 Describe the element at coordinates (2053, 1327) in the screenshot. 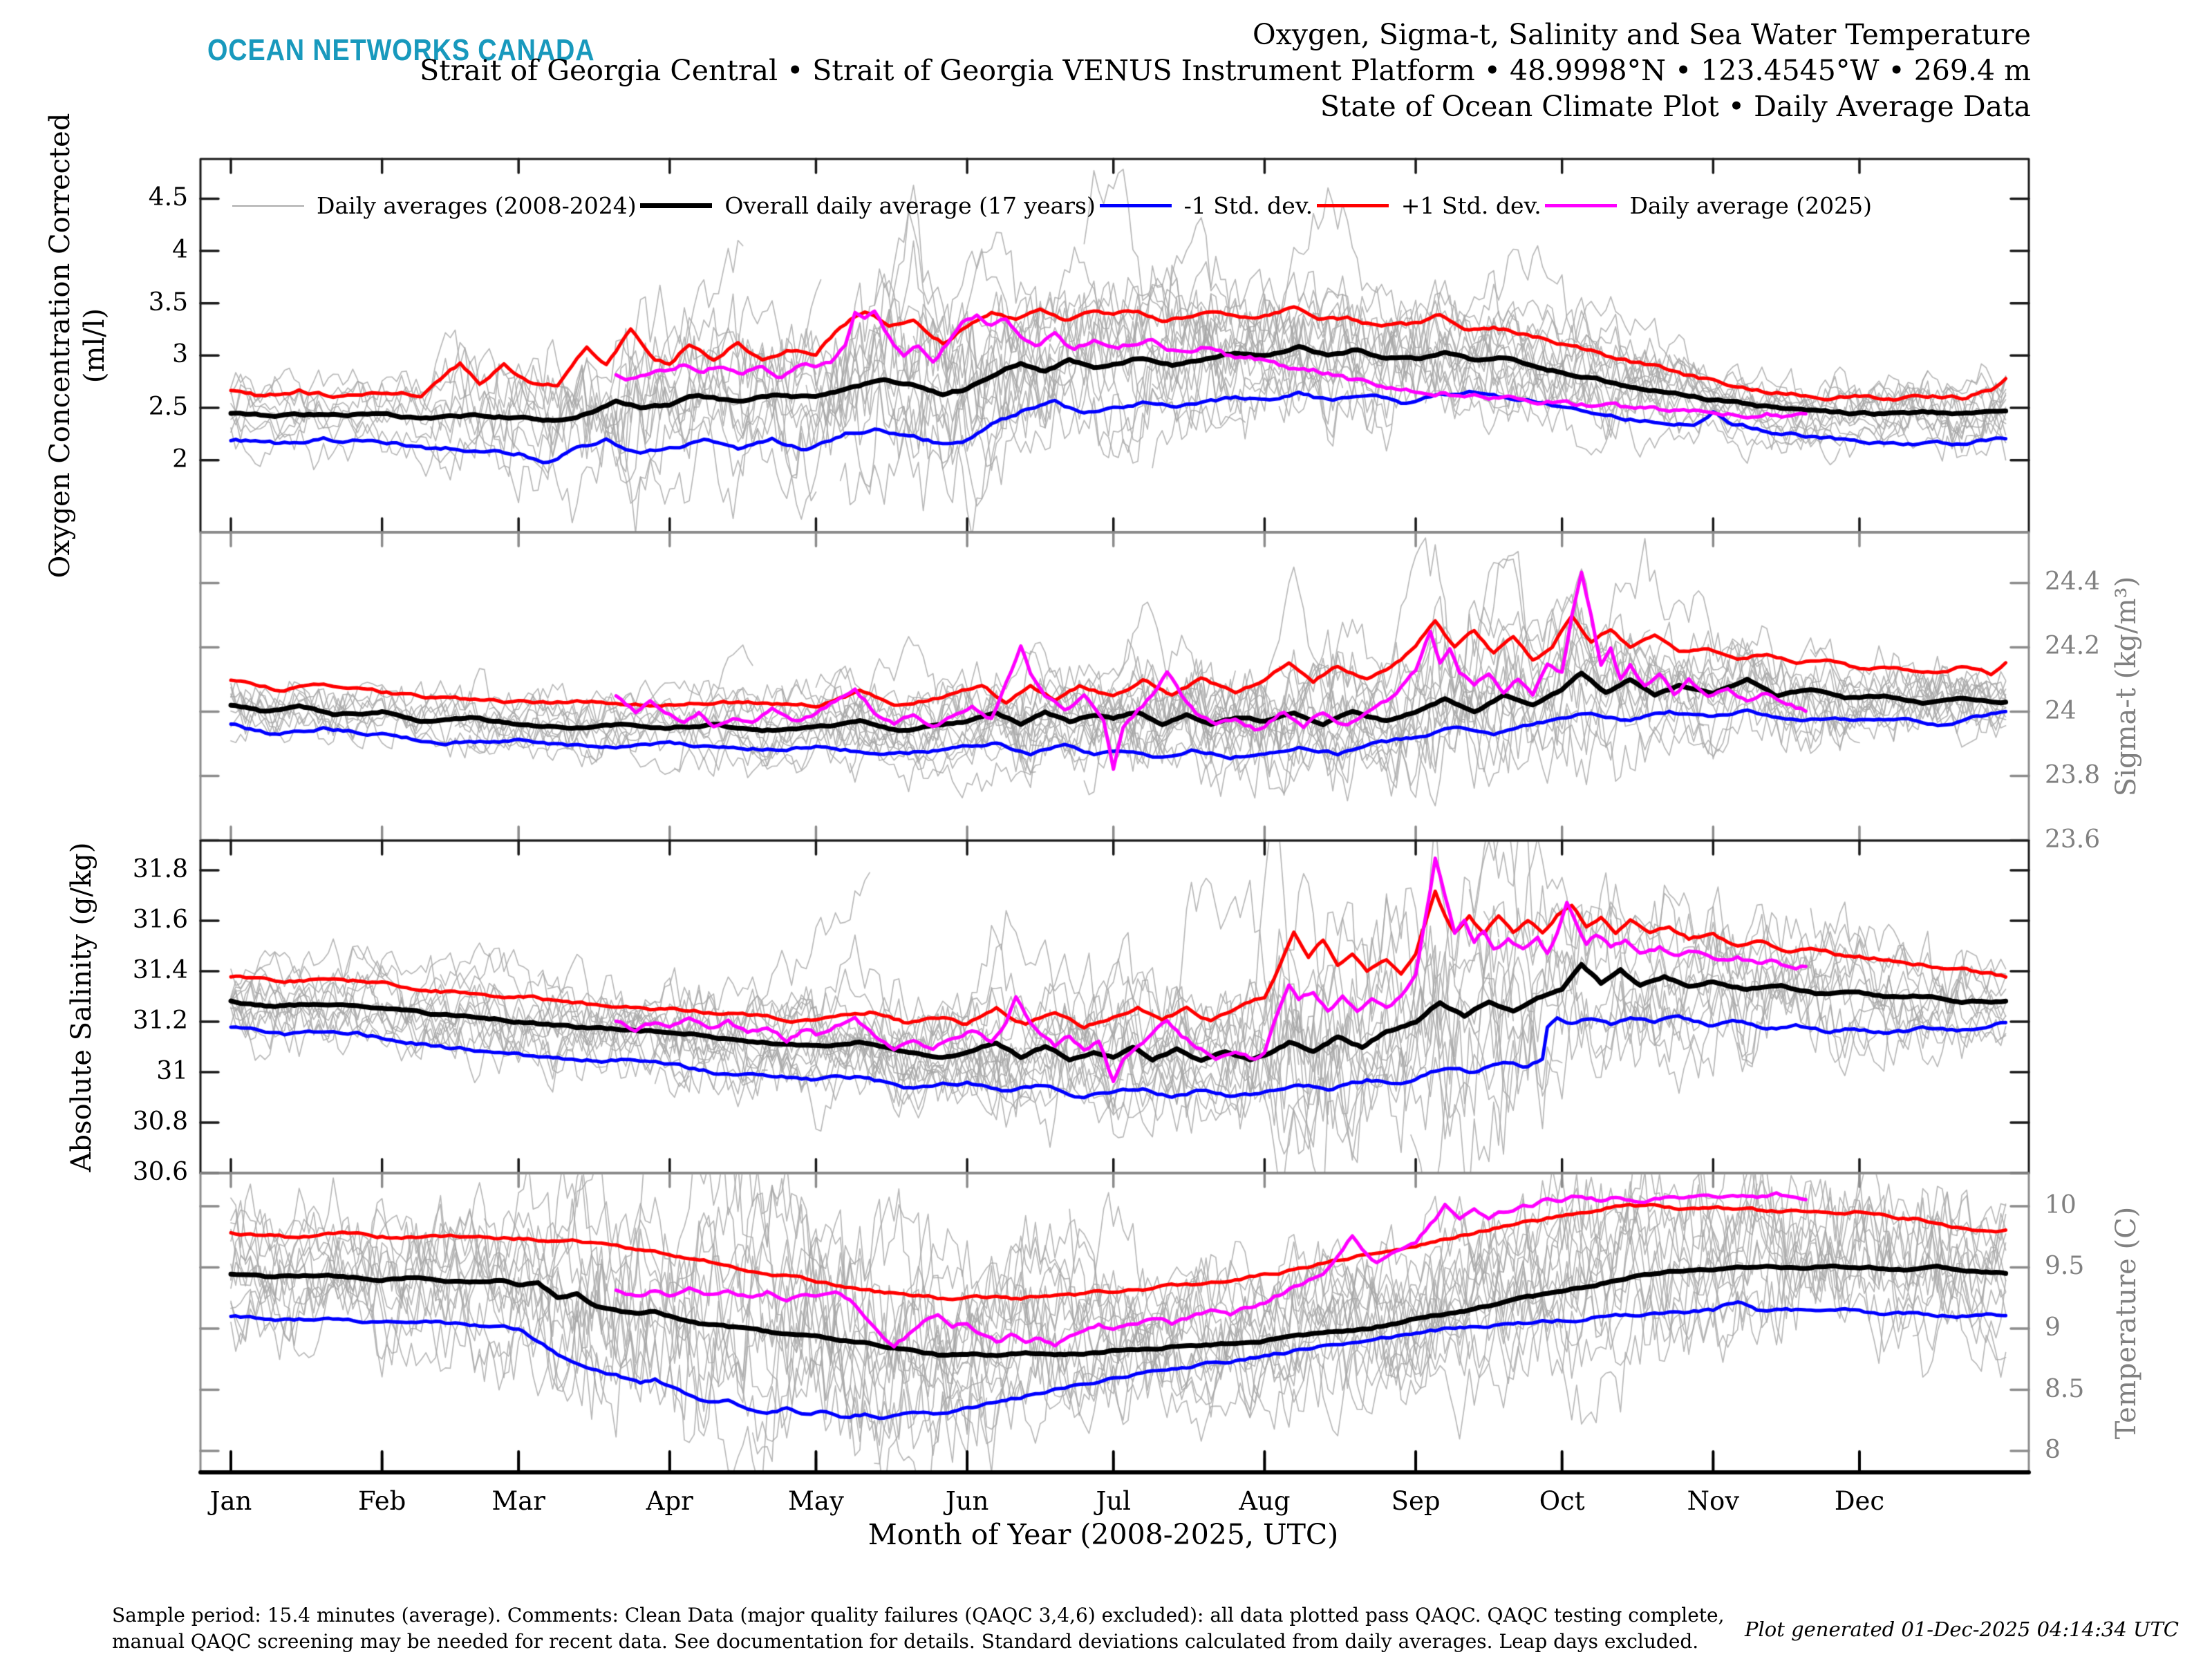

I see `y-tick-label-temperature: 9` at that location.